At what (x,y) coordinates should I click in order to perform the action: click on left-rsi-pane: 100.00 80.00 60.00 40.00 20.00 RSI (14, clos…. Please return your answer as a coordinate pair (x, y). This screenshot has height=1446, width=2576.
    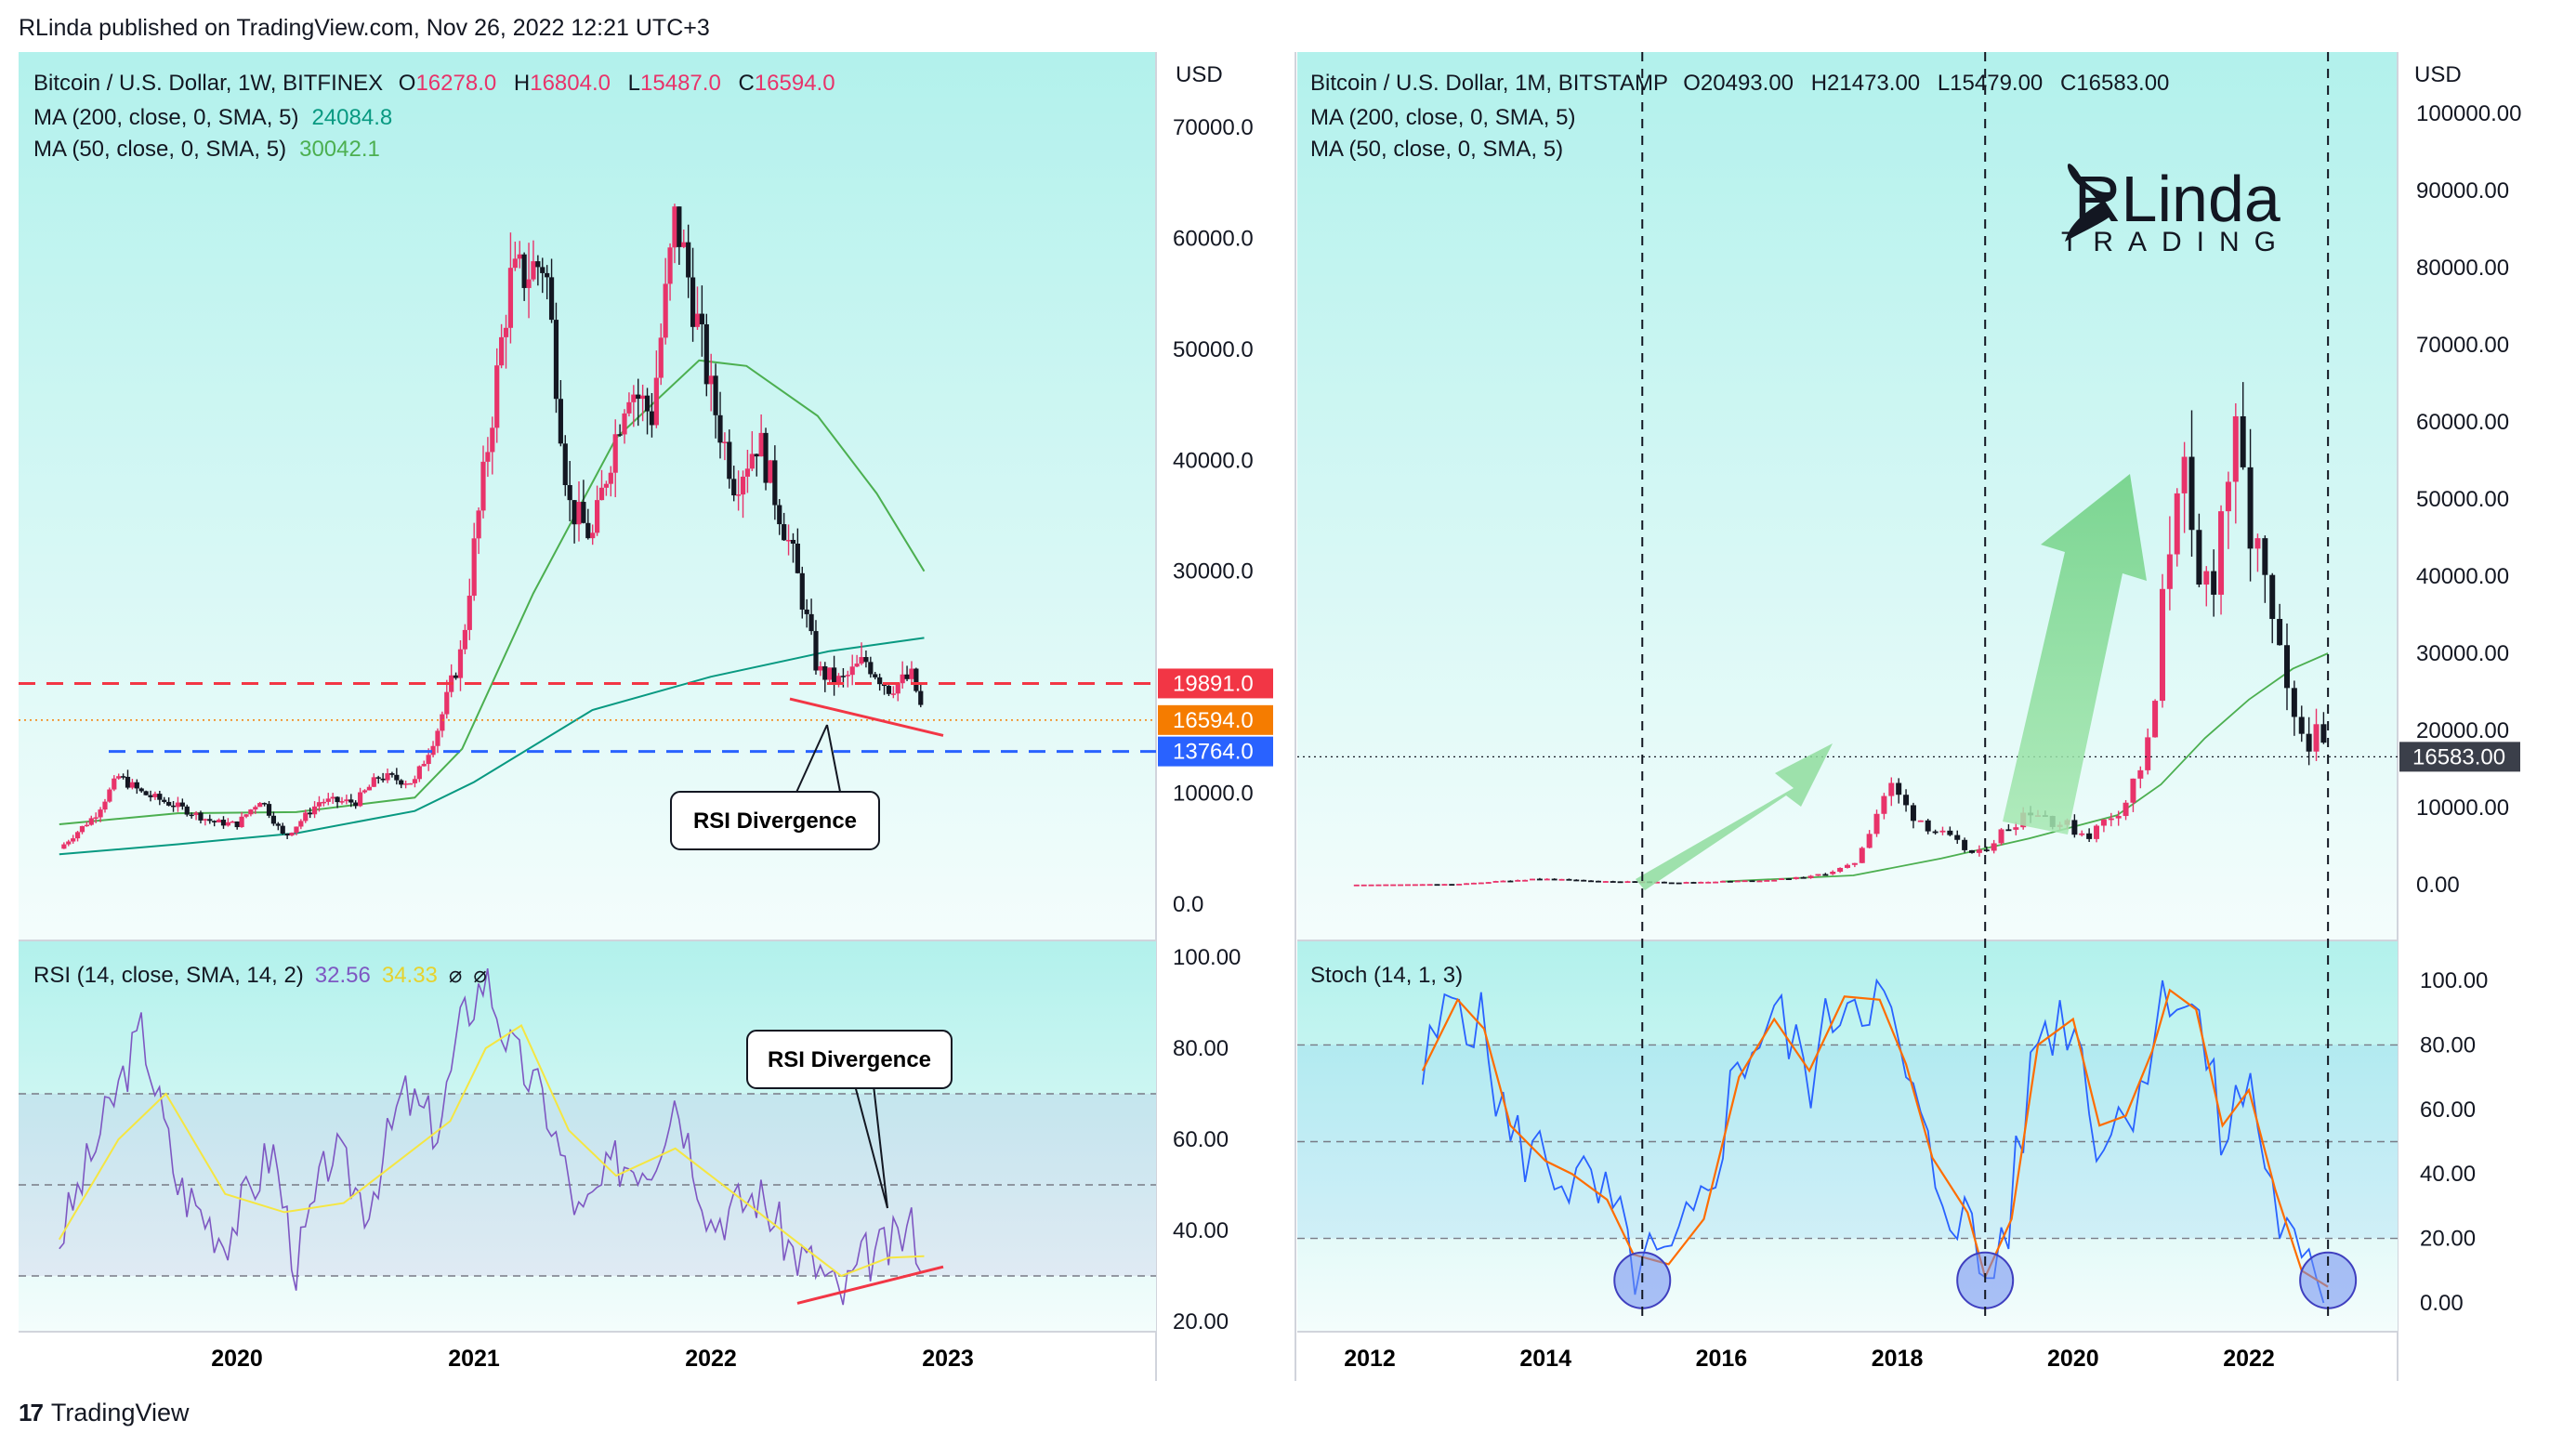
    Looking at the image, I should click on (630, 1156).